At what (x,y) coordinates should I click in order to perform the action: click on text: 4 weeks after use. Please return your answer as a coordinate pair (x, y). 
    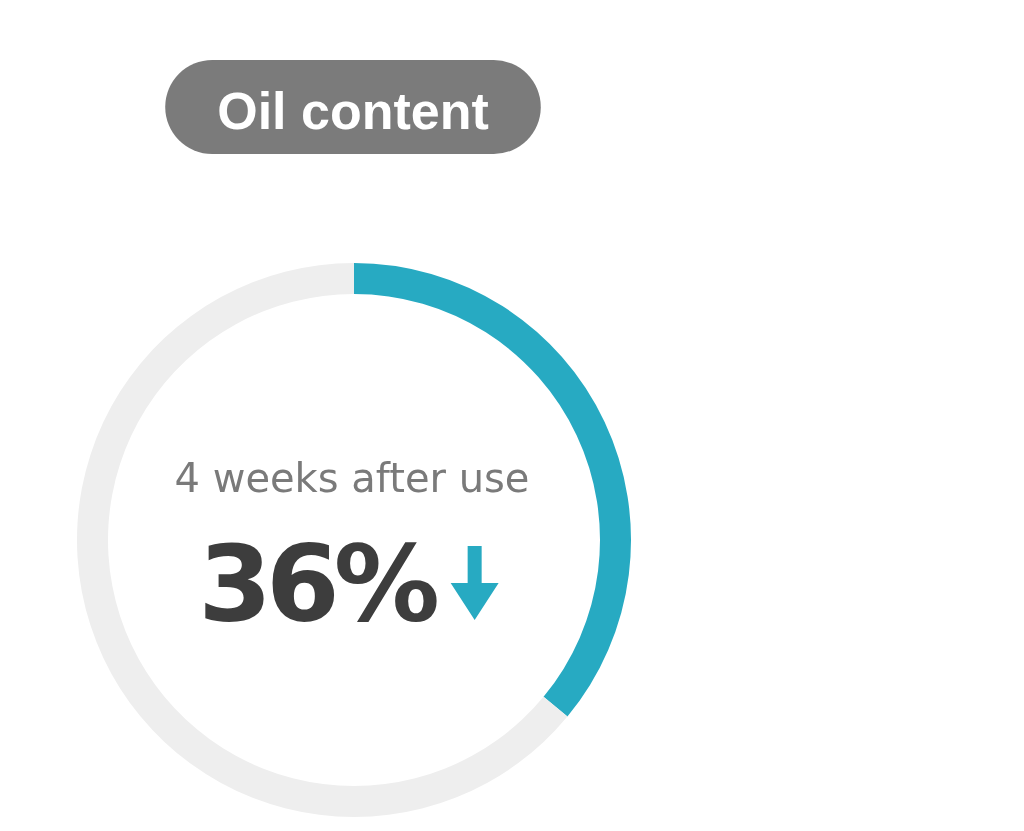
    Looking at the image, I should click on (352, 478).